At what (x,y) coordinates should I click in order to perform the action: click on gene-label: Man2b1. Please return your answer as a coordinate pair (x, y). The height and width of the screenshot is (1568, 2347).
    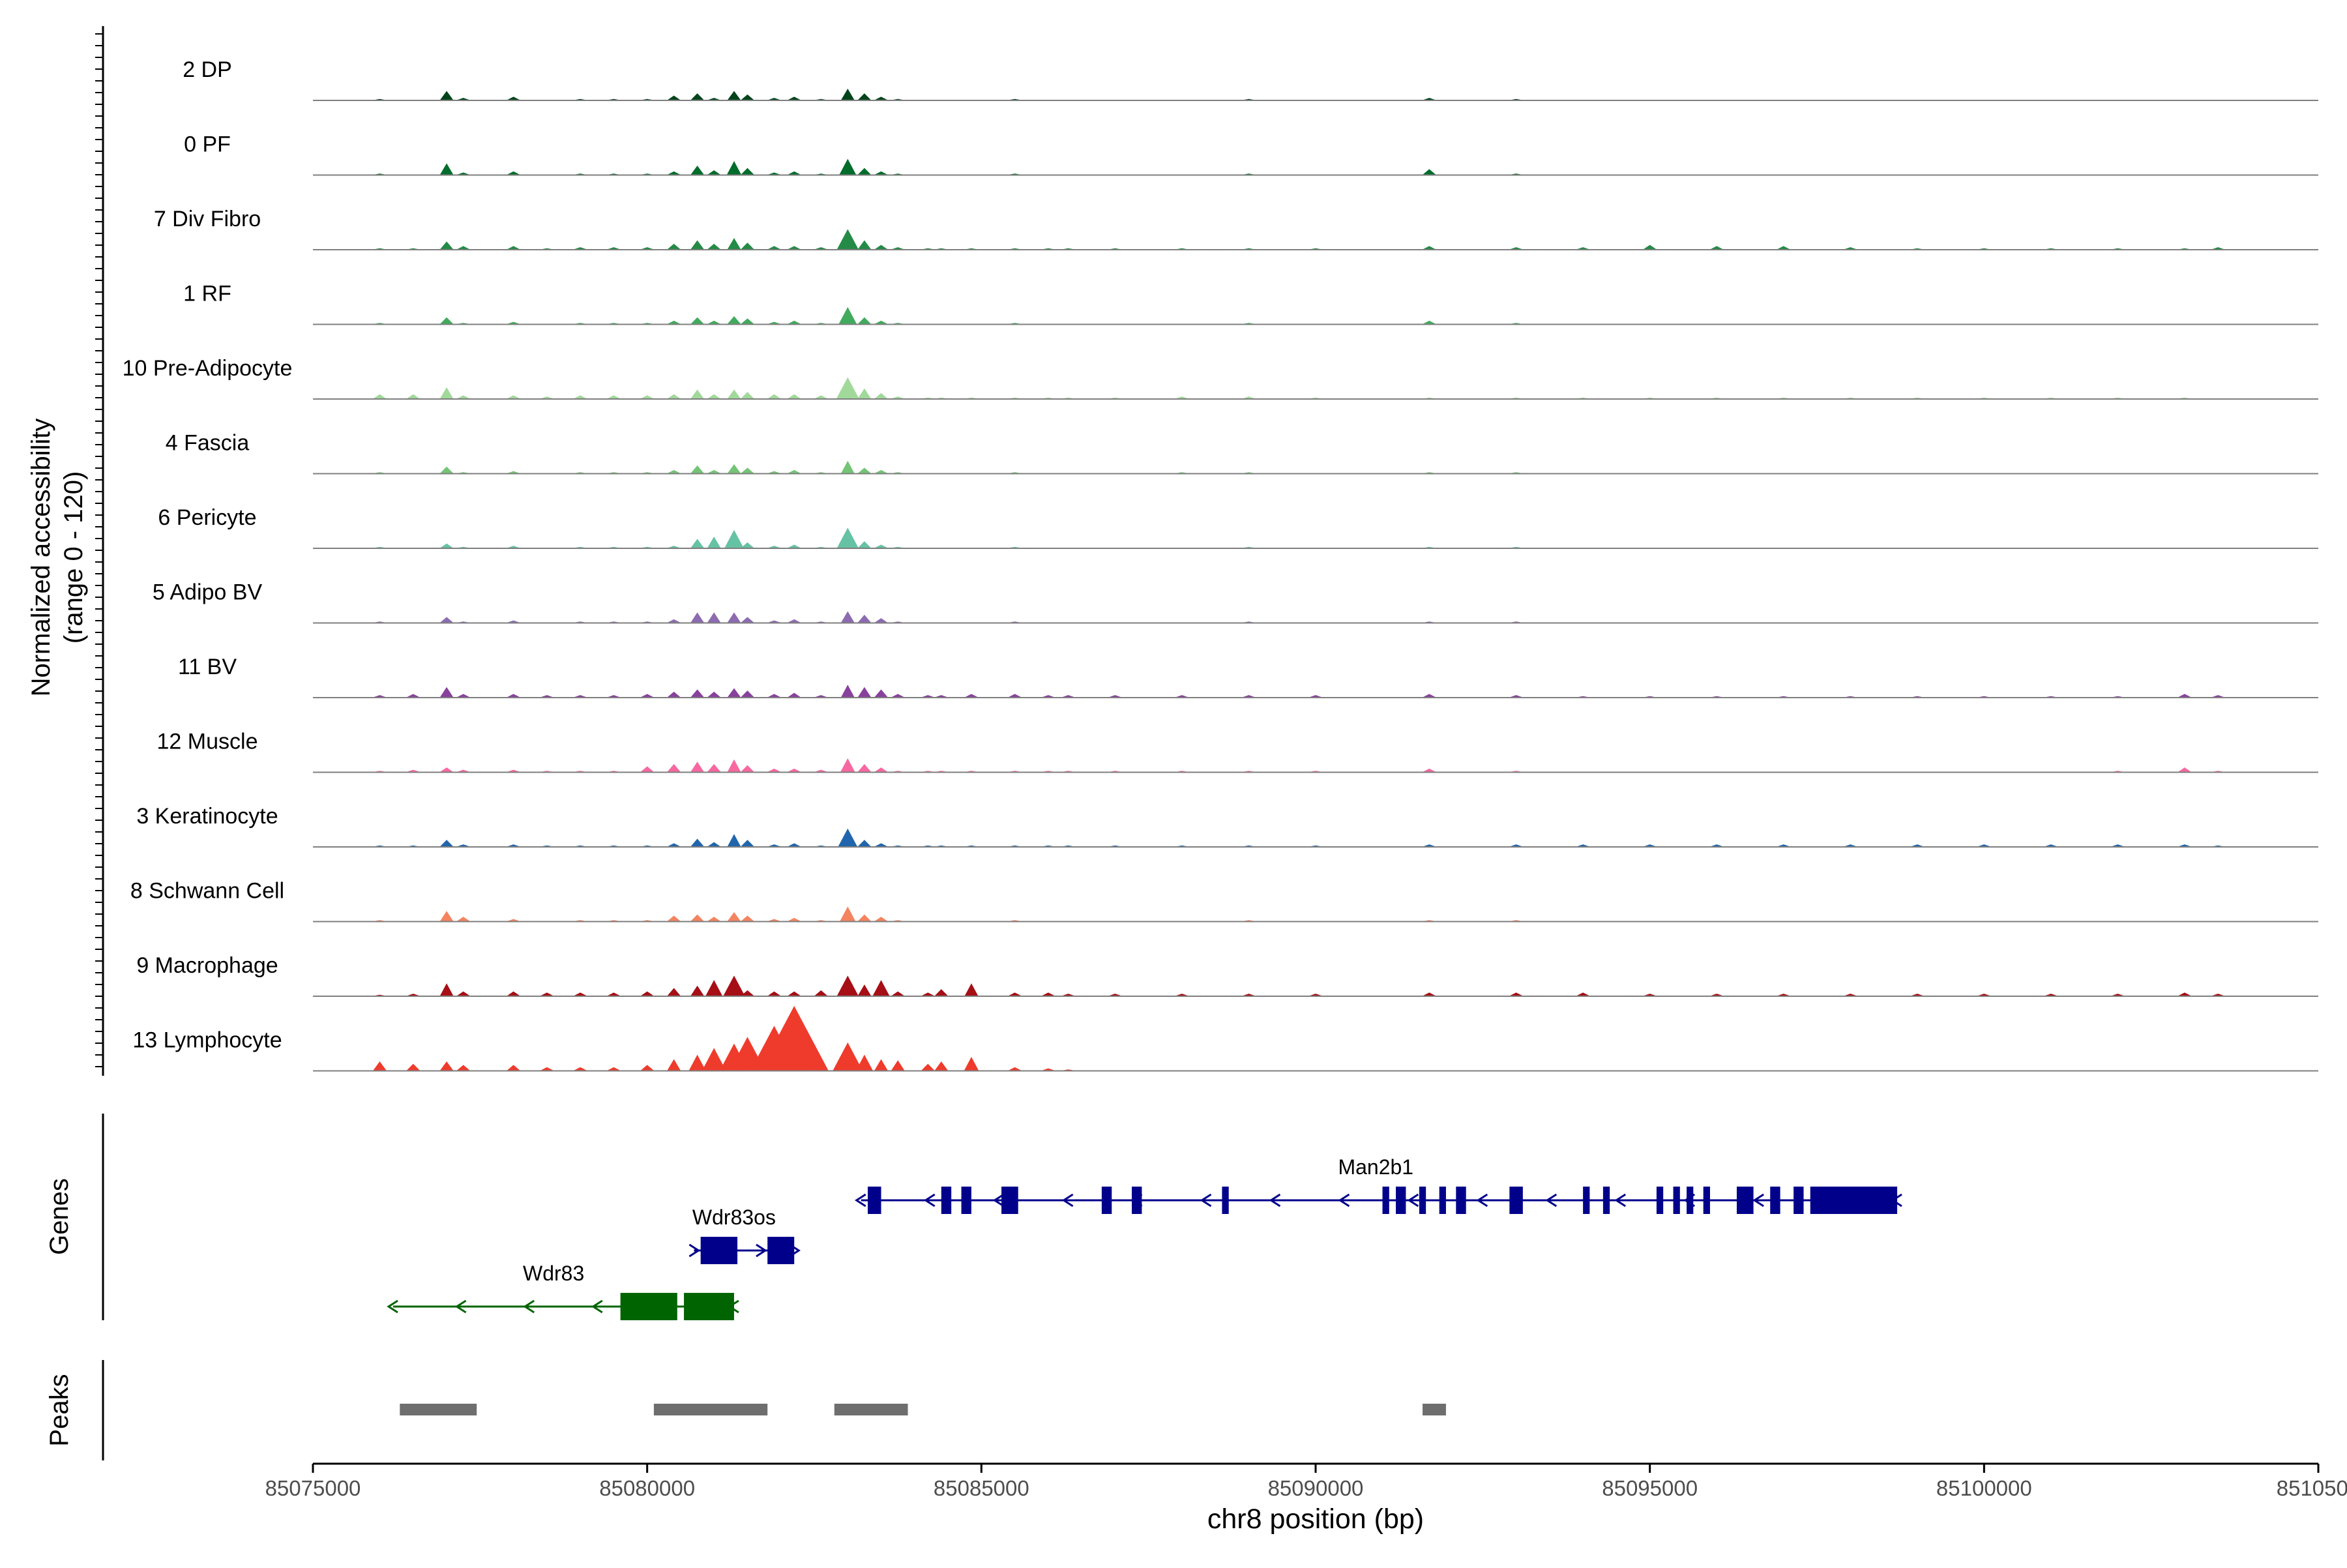
    Looking at the image, I should click on (1375, 1167).